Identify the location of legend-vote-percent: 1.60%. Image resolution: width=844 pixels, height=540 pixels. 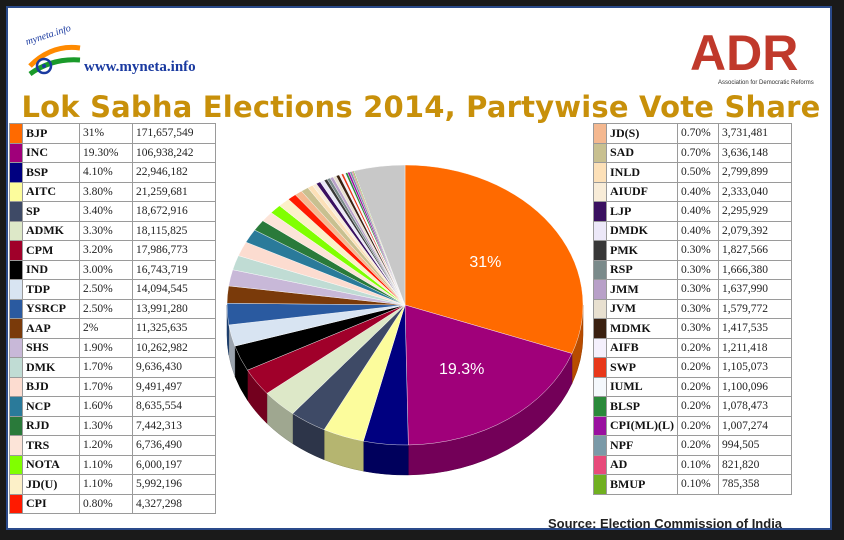
(106, 406).